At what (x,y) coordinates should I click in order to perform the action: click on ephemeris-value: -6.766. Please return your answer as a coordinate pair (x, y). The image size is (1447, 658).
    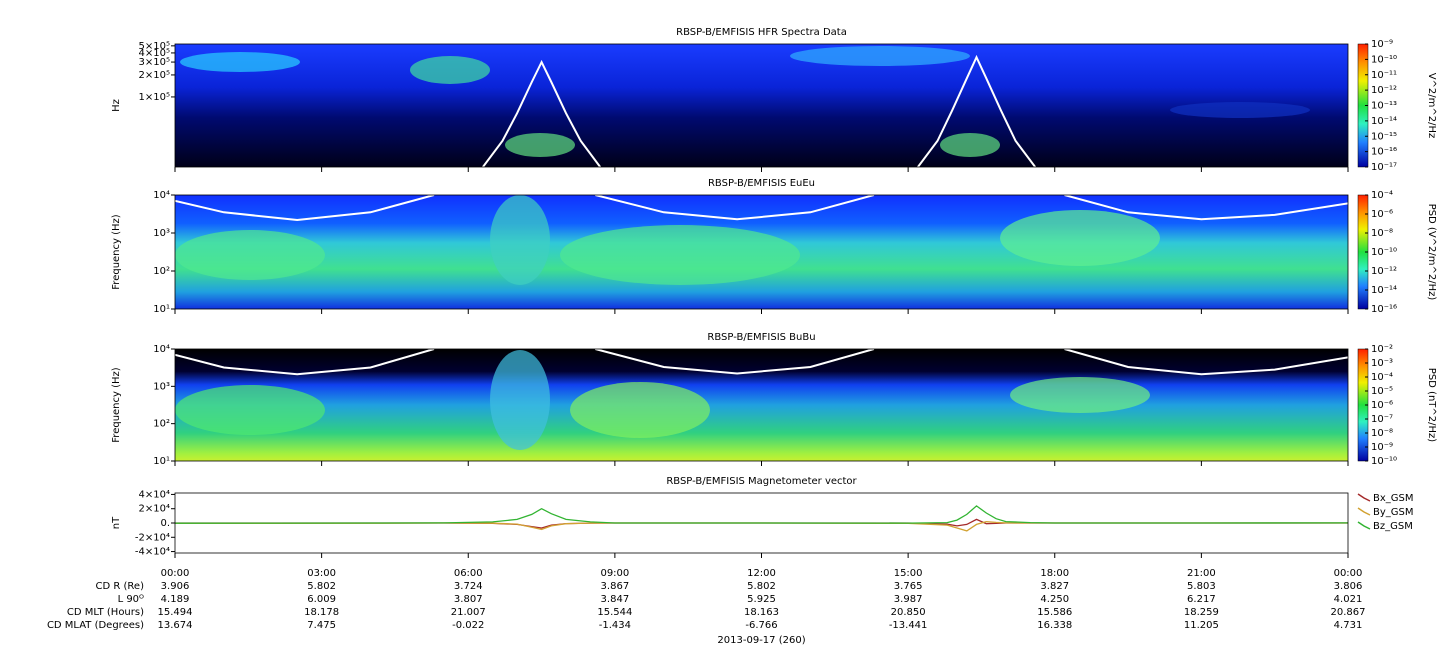
    Looking at the image, I should click on (761, 625).